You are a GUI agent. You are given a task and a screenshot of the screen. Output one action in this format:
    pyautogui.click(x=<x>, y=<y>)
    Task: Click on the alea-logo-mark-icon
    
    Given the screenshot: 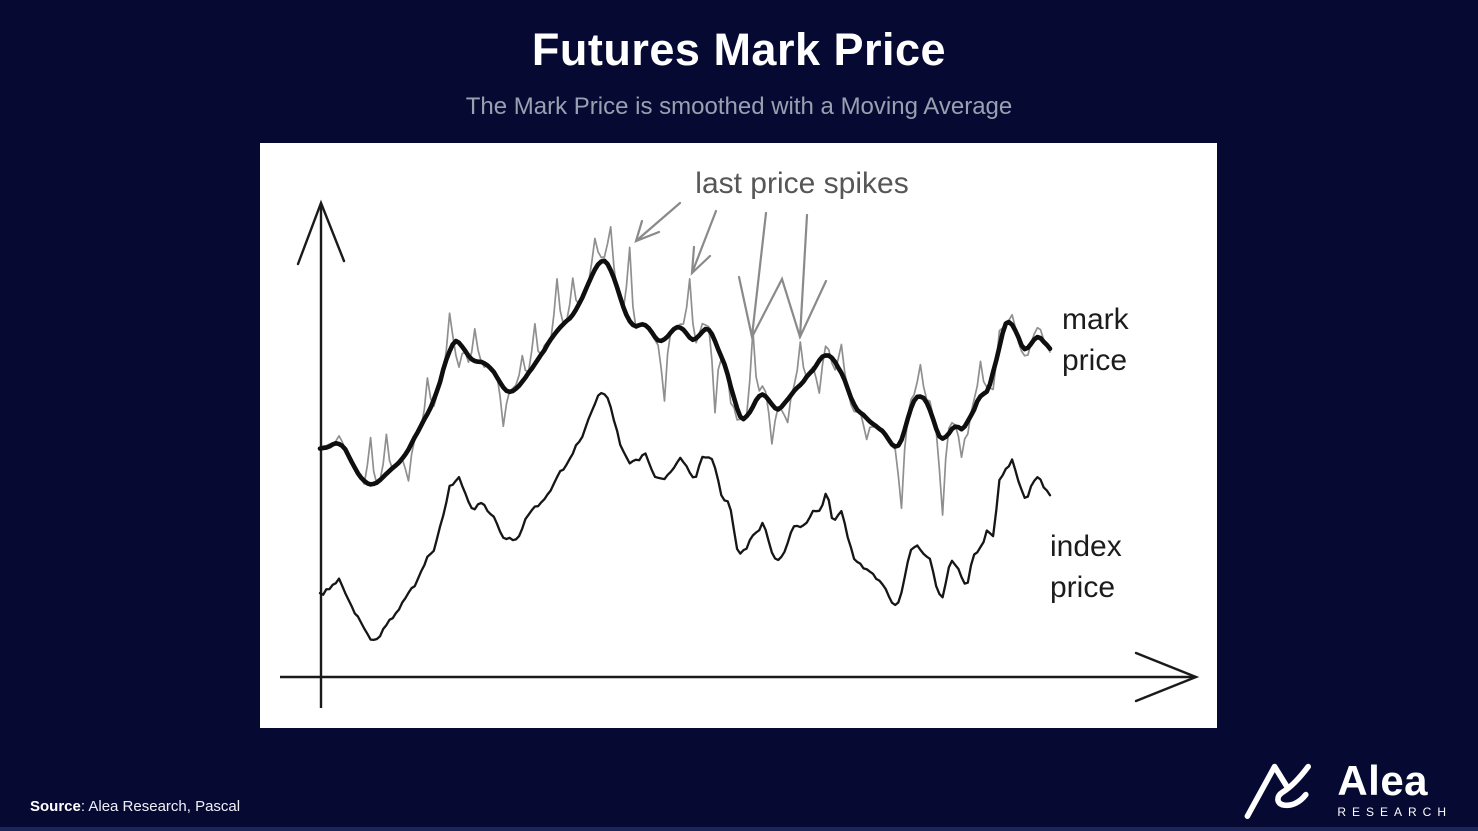 What is the action you would take?
    pyautogui.click(x=1278, y=791)
    